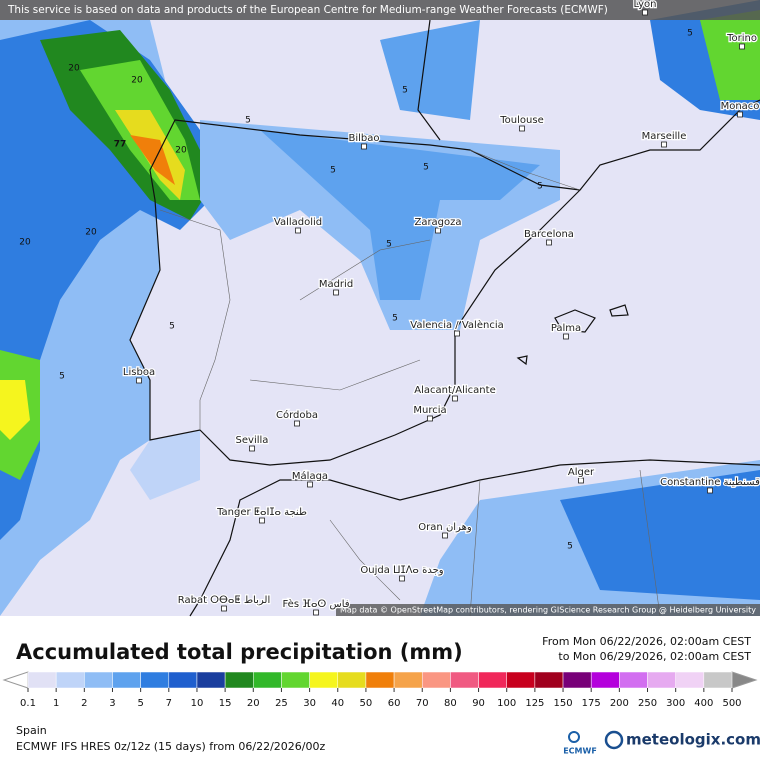  Describe the element at coordinates (664, 136) in the screenshot. I see `city-label: Marseille` at that location.